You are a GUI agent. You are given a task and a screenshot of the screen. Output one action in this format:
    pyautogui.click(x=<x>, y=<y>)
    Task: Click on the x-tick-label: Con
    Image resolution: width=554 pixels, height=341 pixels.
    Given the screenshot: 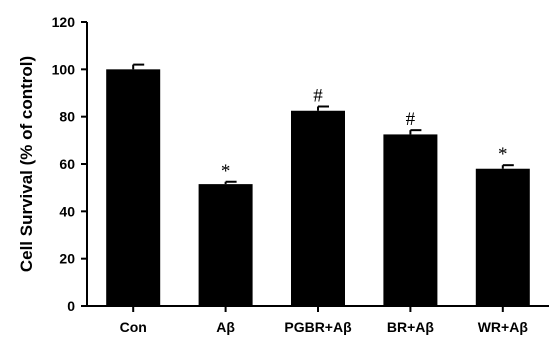 What is the action you would take?
    pyautogui.click(x=133, y=327)
    